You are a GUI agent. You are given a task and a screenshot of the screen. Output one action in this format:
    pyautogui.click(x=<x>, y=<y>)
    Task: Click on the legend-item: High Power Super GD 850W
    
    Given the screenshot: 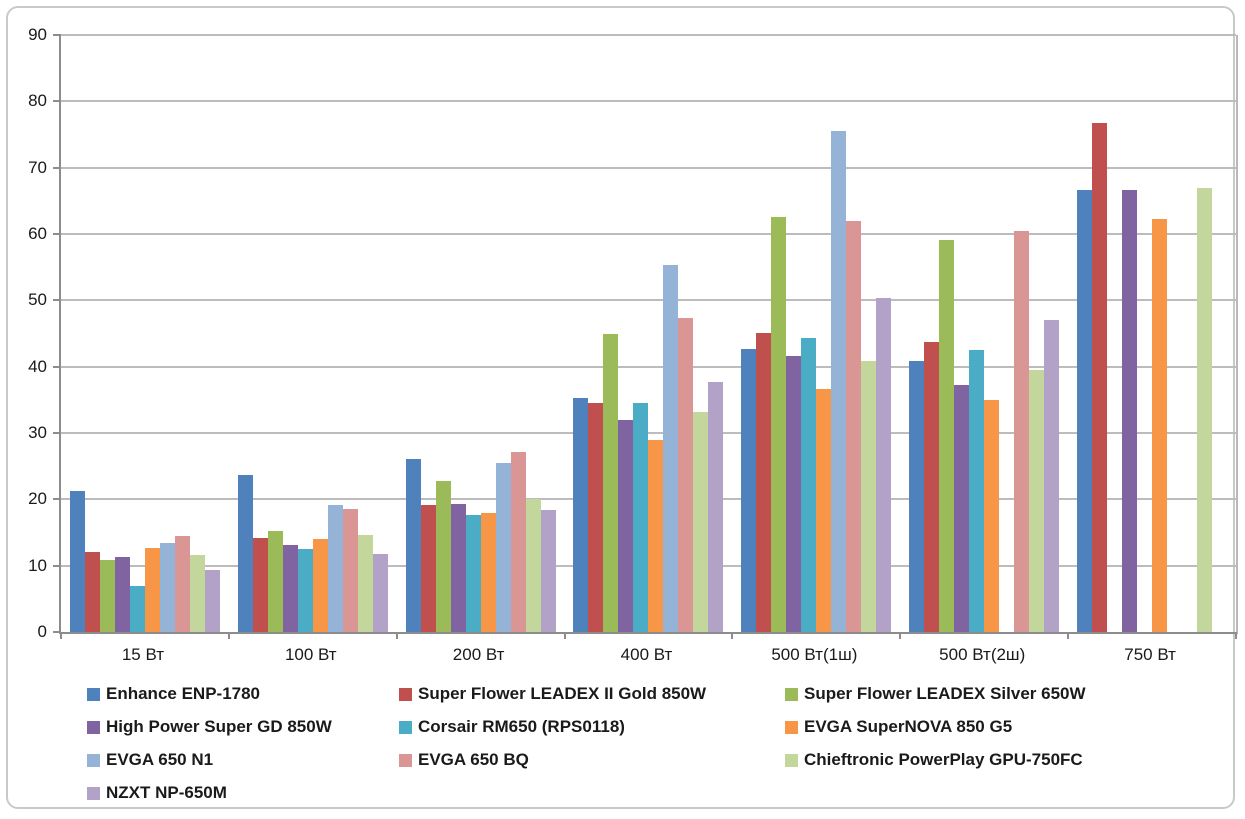 What is the action you would take?
    pyautogui.click(x=209, y=727)
    